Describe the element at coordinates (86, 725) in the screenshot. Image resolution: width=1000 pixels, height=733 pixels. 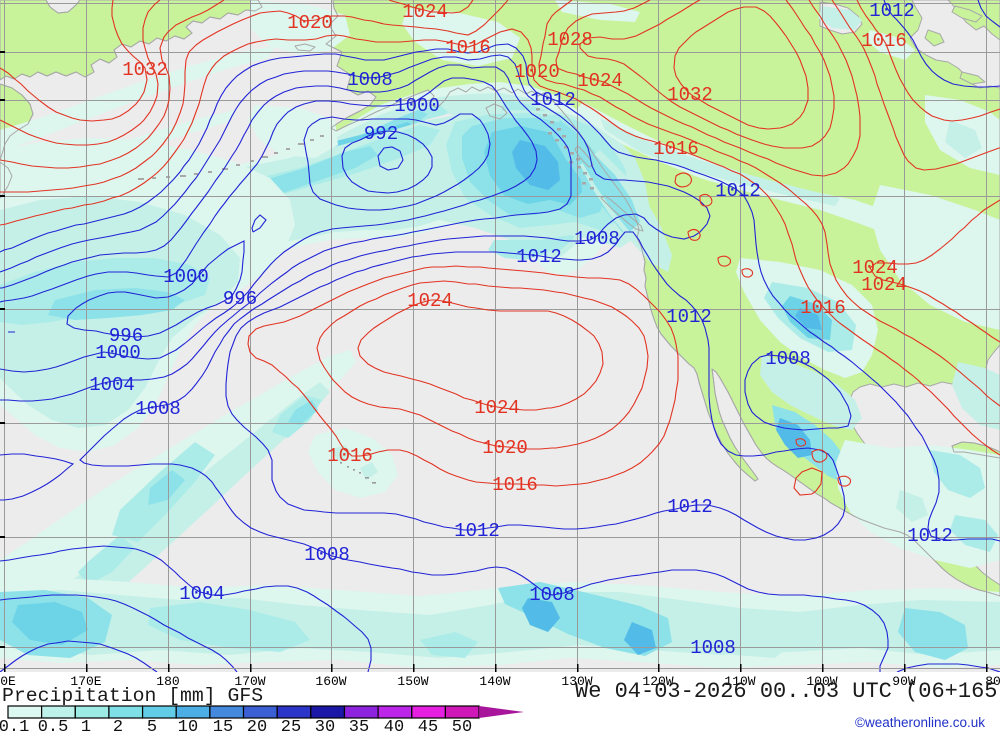
I see `svg-text: 1` at that location.